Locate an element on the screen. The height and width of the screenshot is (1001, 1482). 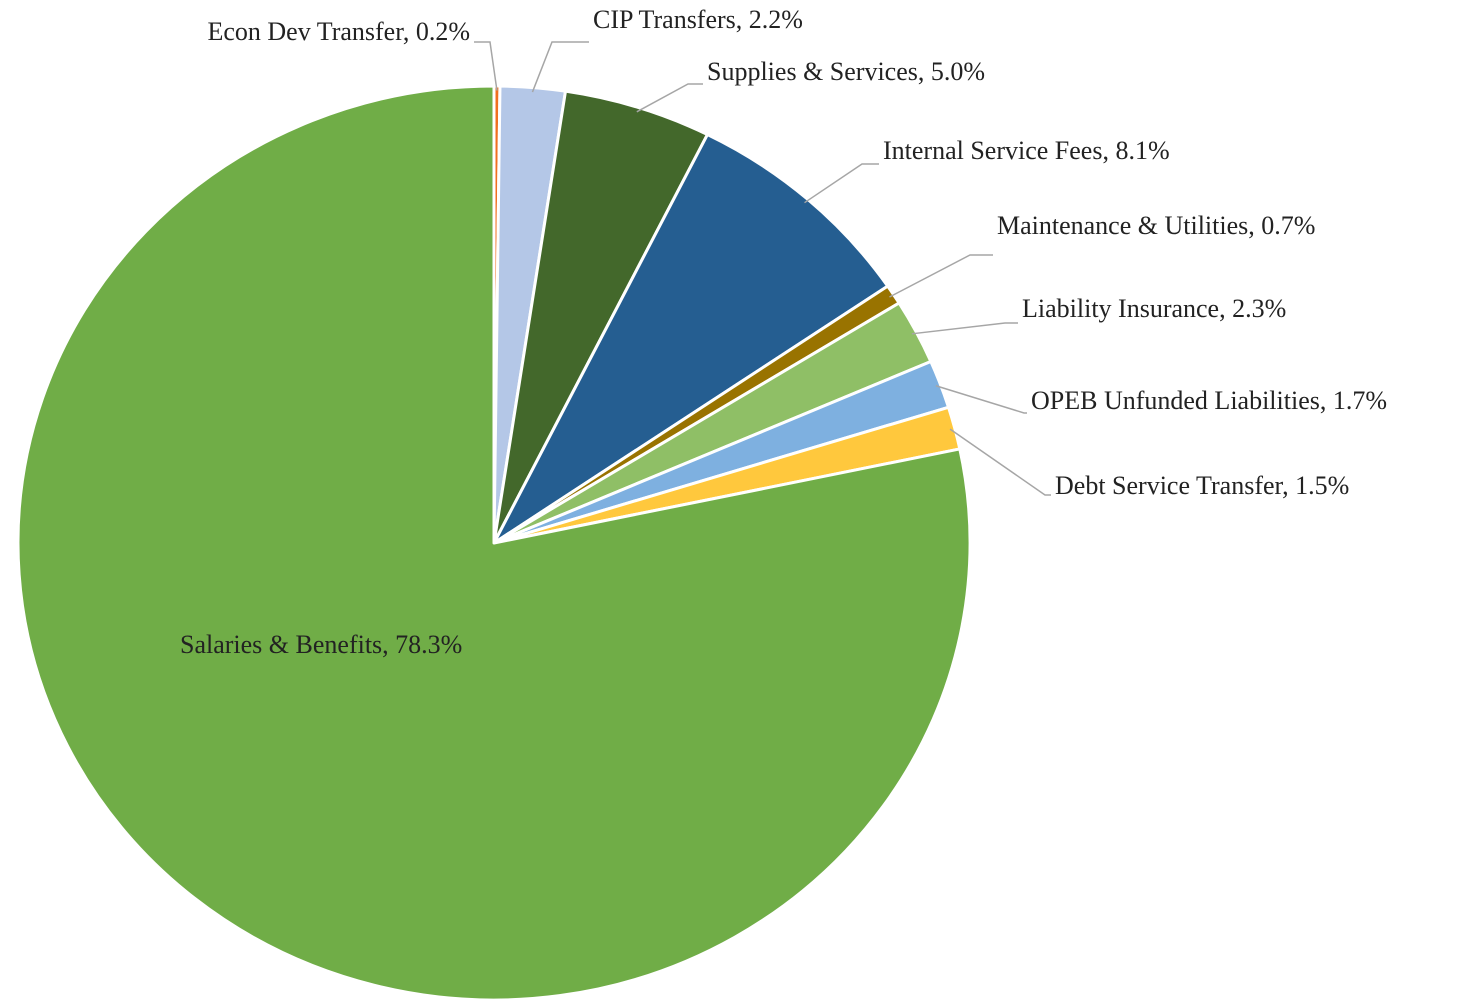
slice-label: CIP Transfers, 2.2% is located at coordinates (698, 19).